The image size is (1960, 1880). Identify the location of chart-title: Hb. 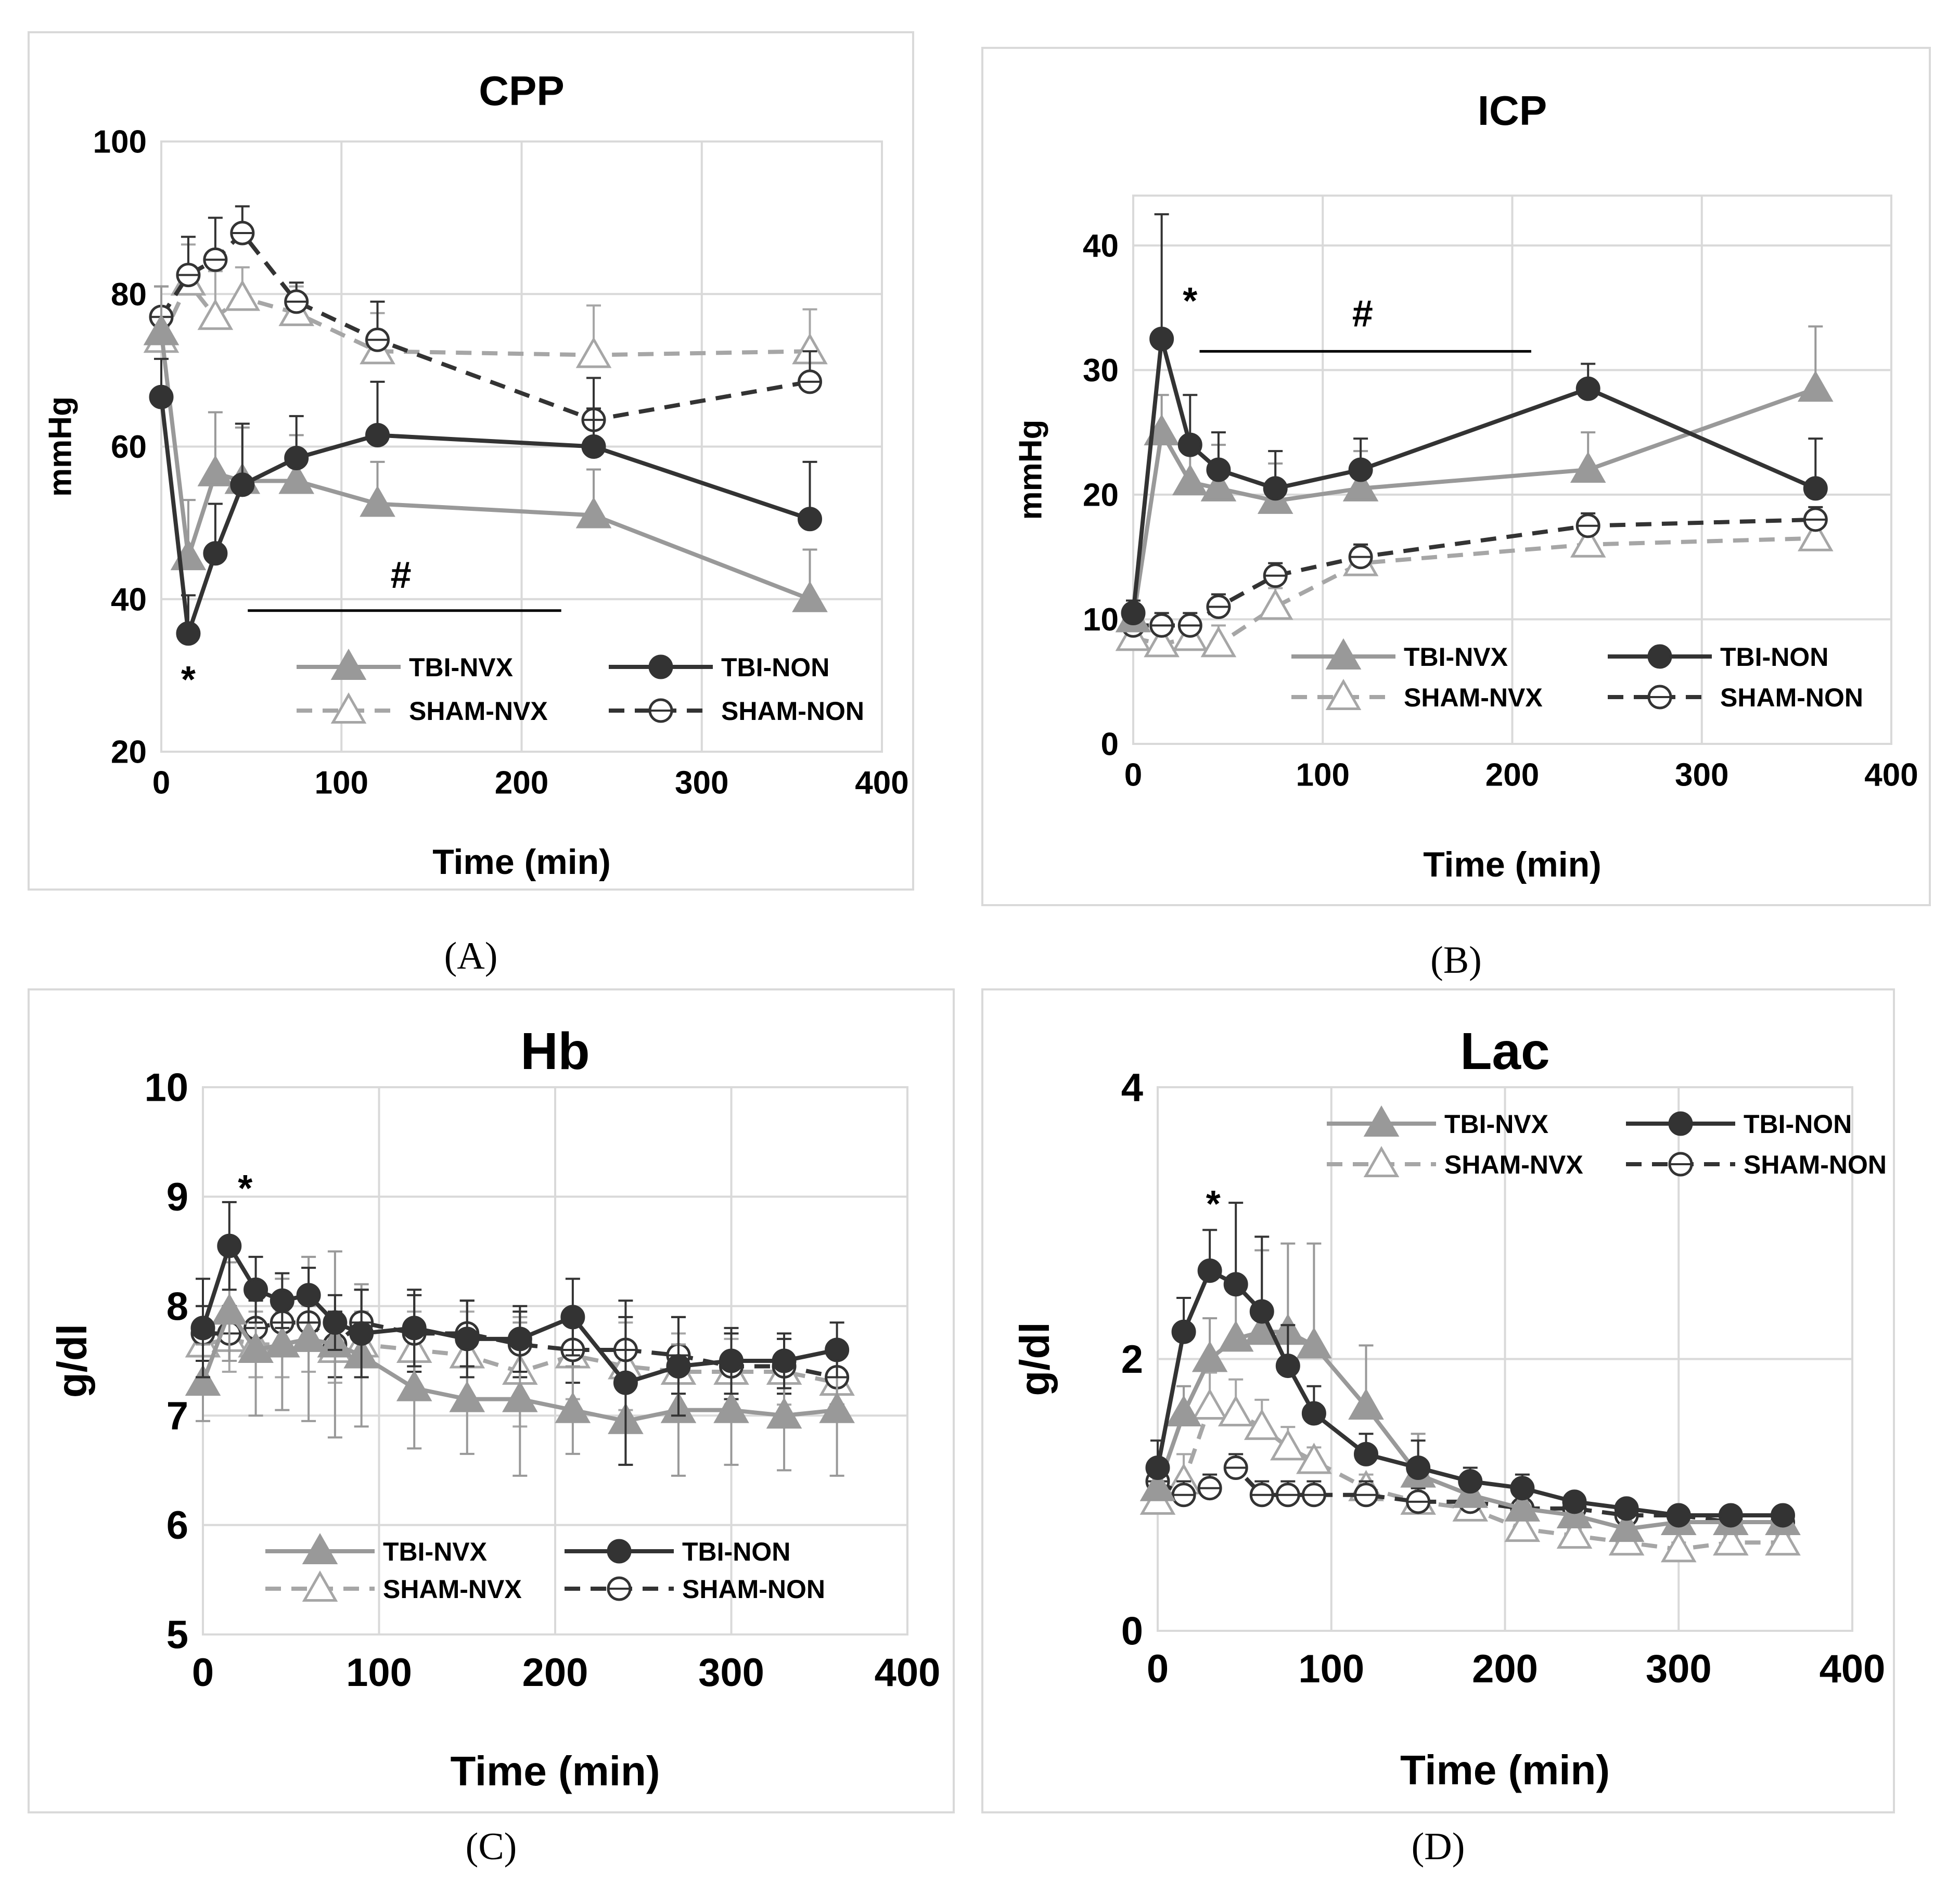
(555, 1051).